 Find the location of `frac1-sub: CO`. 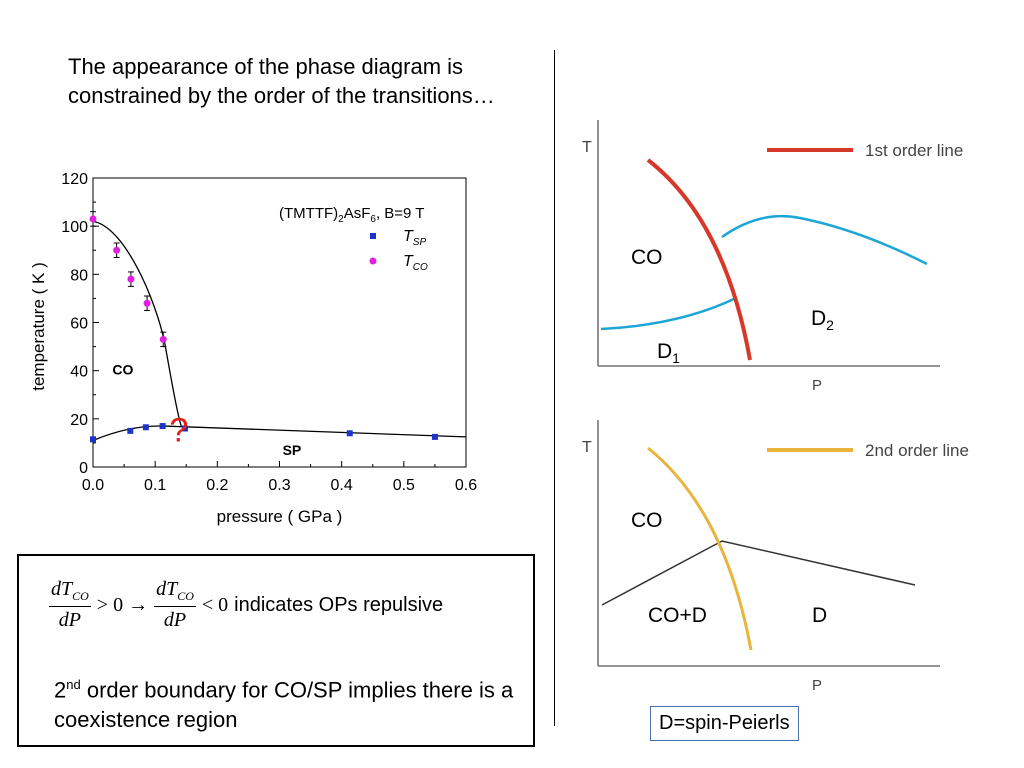

frac1-sub: CO is located at coordinates (80, 596).